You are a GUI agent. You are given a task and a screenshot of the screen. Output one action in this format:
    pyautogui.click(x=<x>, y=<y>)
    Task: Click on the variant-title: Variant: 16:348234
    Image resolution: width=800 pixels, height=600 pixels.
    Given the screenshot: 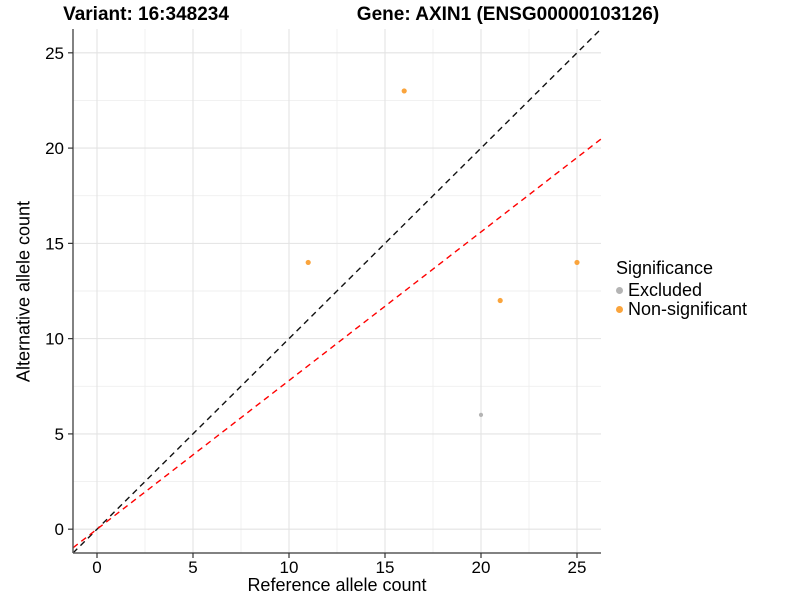 What is the action you would take?
    pyautogui.click(x=146, y=14)
    